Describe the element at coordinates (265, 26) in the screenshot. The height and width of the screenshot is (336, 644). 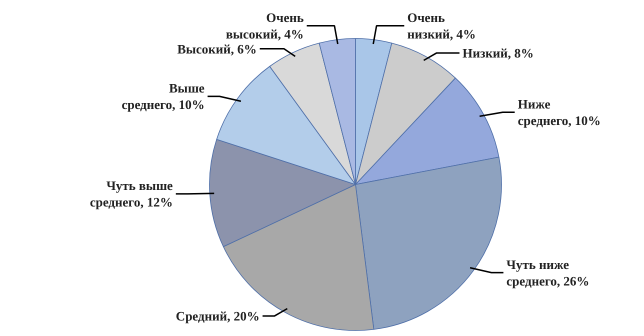
I see `slice-label: Очень высокий, 4%` at that location.